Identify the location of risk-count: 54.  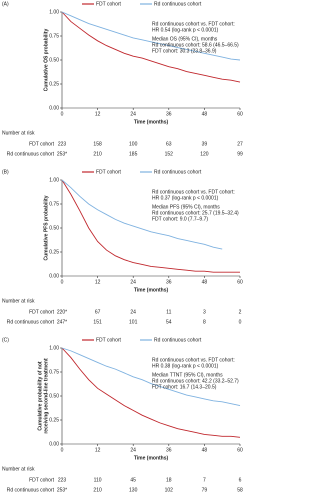
(169, 322).